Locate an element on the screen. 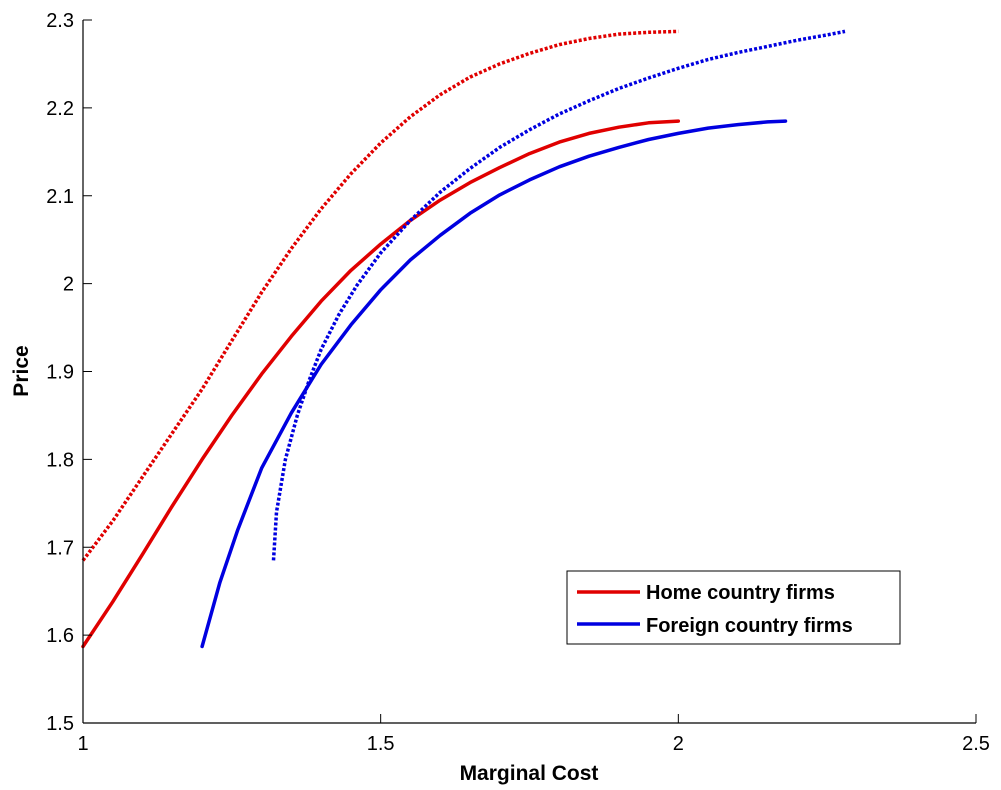 The width and height of the screenshot is (1001, 790). y-tick-label: 1.9 is located at coordinates (60, 373).